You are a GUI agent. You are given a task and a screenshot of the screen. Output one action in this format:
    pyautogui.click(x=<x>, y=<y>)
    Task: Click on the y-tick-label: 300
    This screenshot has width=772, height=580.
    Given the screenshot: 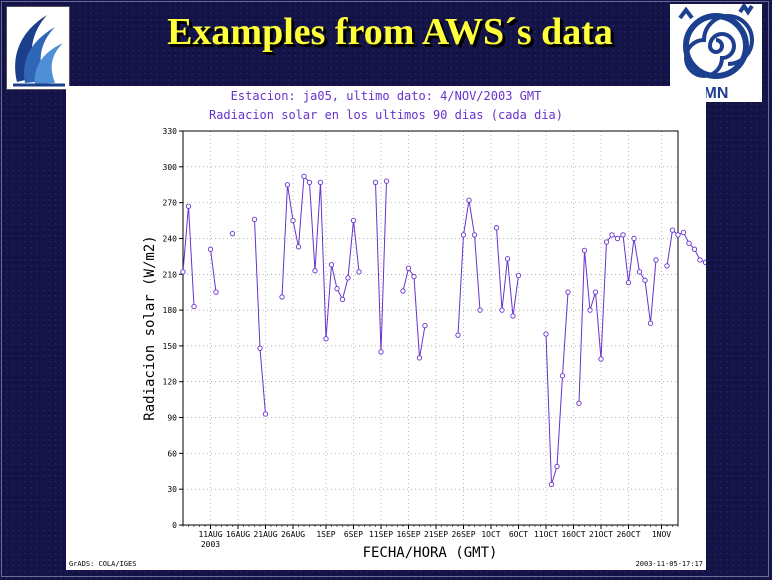 What is the action you would take?
    pyautogui.click(x=170, y=167)
    